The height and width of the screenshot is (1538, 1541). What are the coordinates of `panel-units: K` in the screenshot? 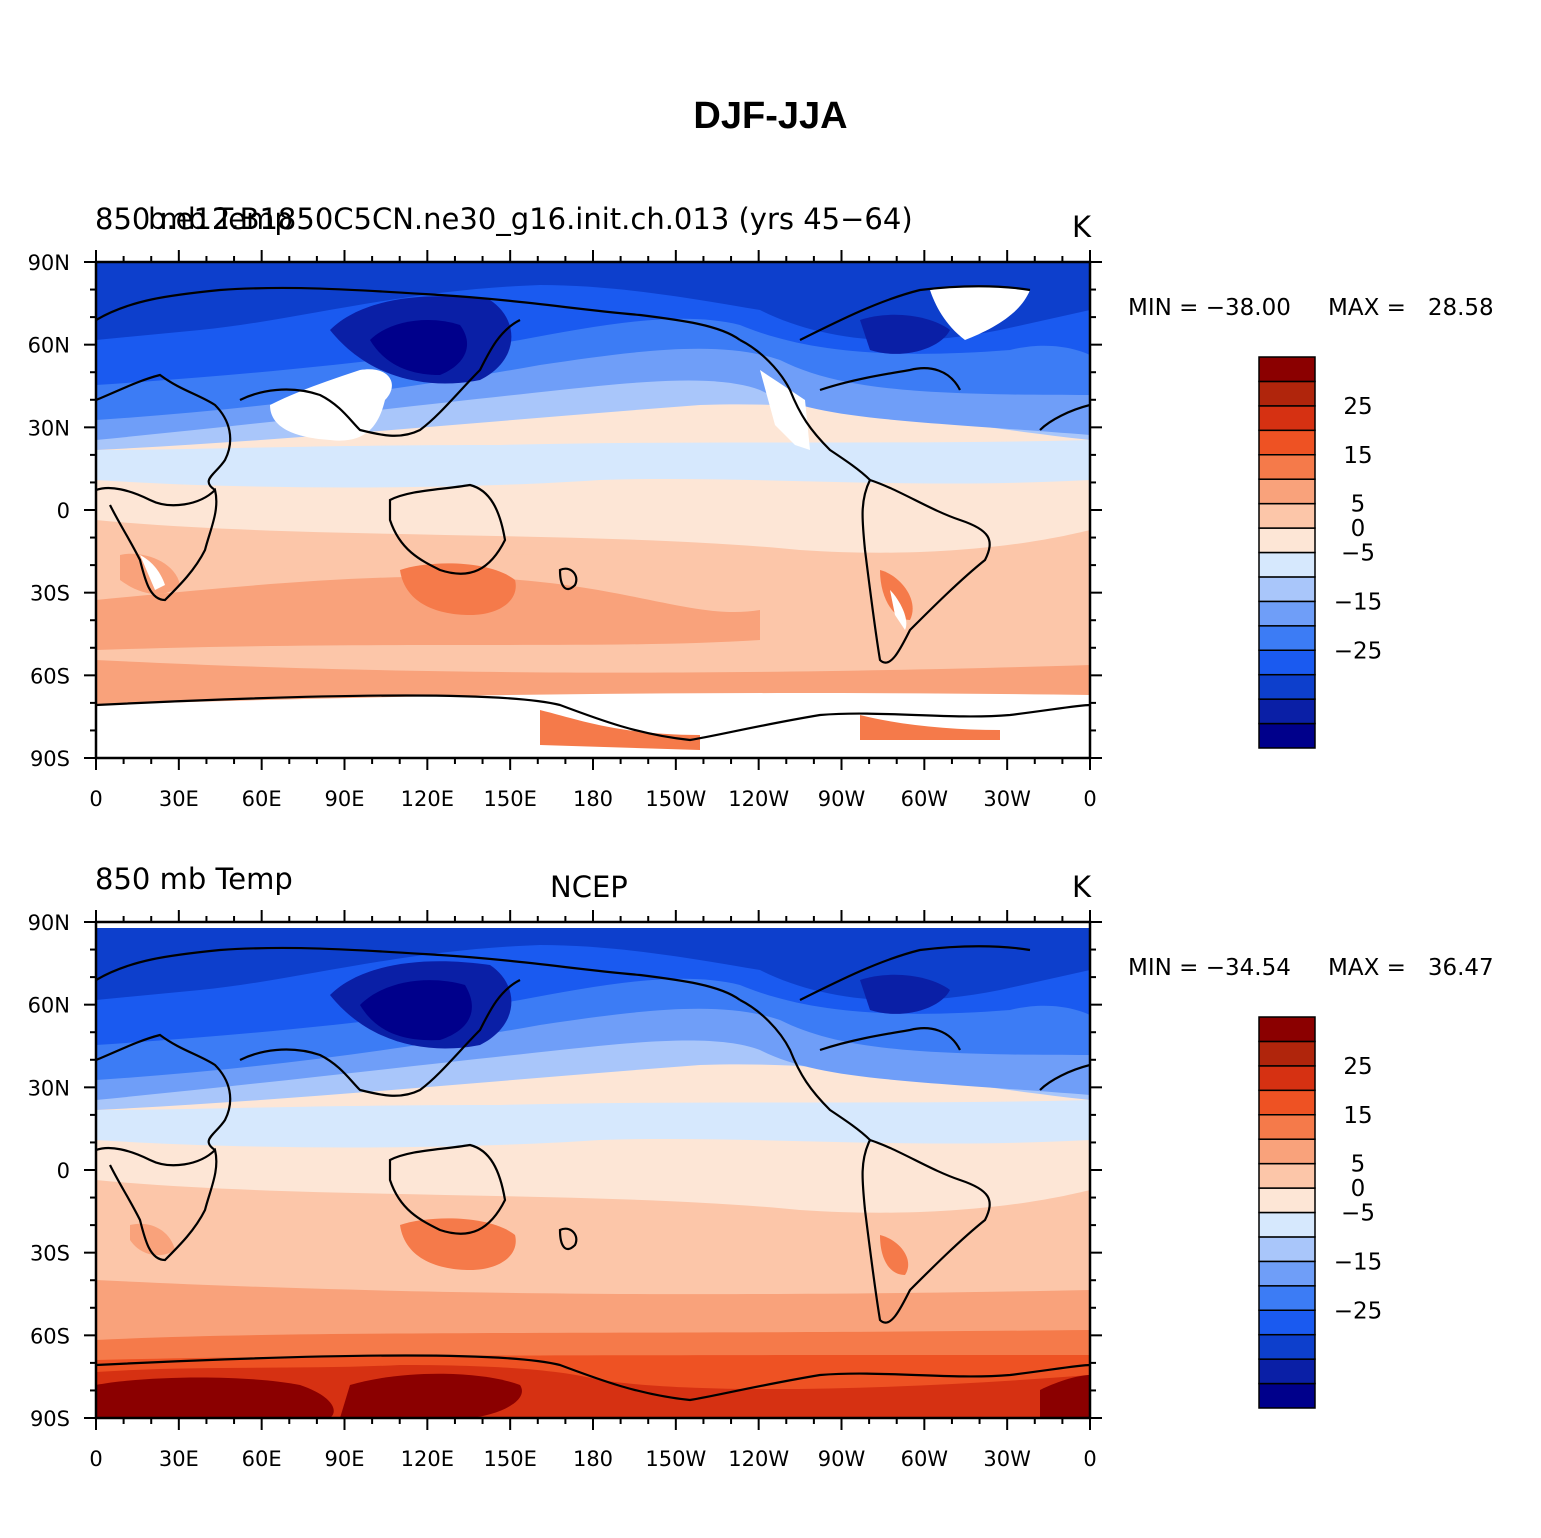 It's located at (1082, 227).